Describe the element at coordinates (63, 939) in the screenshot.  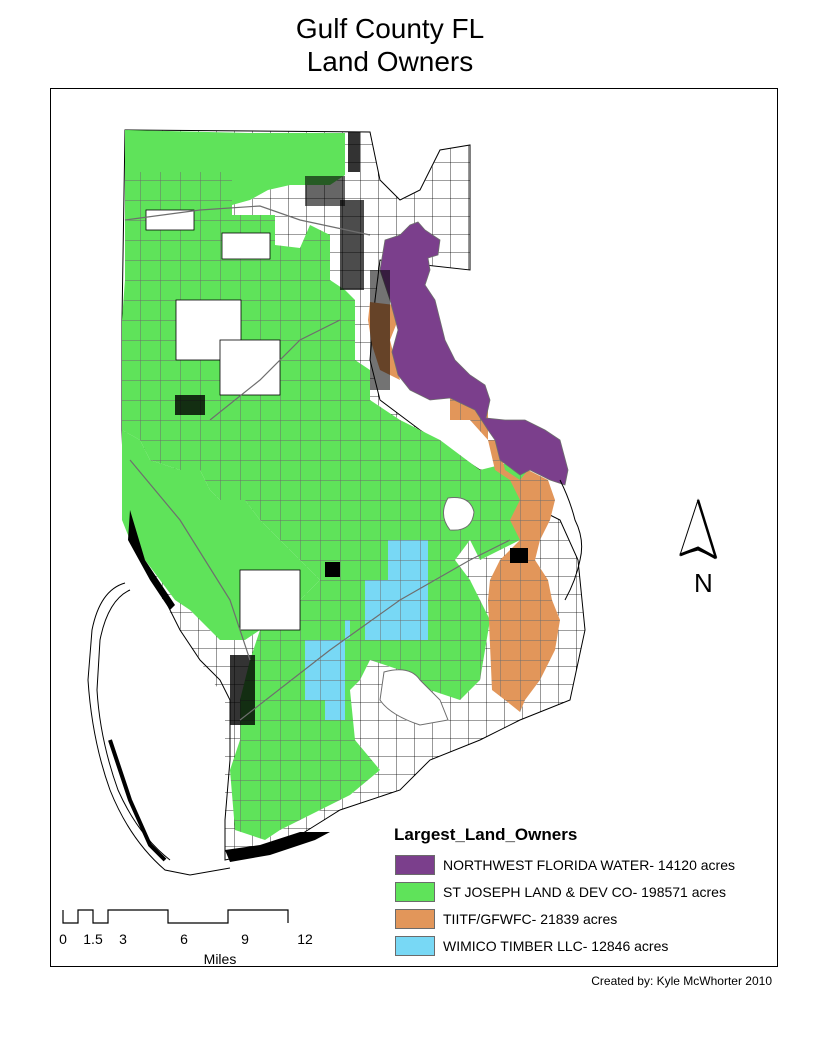
I see `scale-tick-label: 0` at that location.